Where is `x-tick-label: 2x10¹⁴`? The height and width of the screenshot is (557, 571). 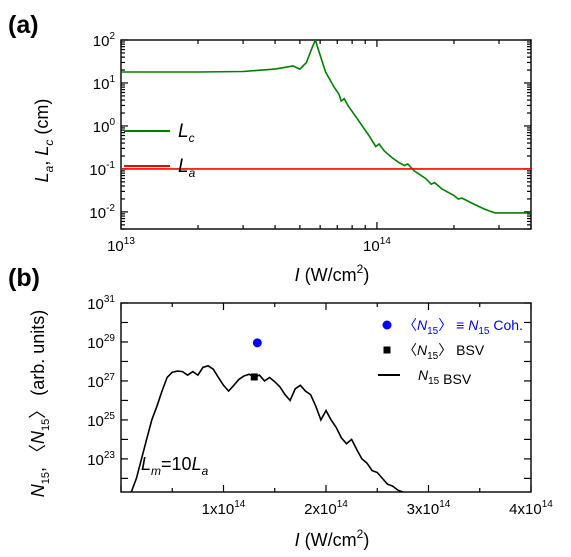 x-tick-label: 2x10¹⁴ is located at coordinates (326, 508).